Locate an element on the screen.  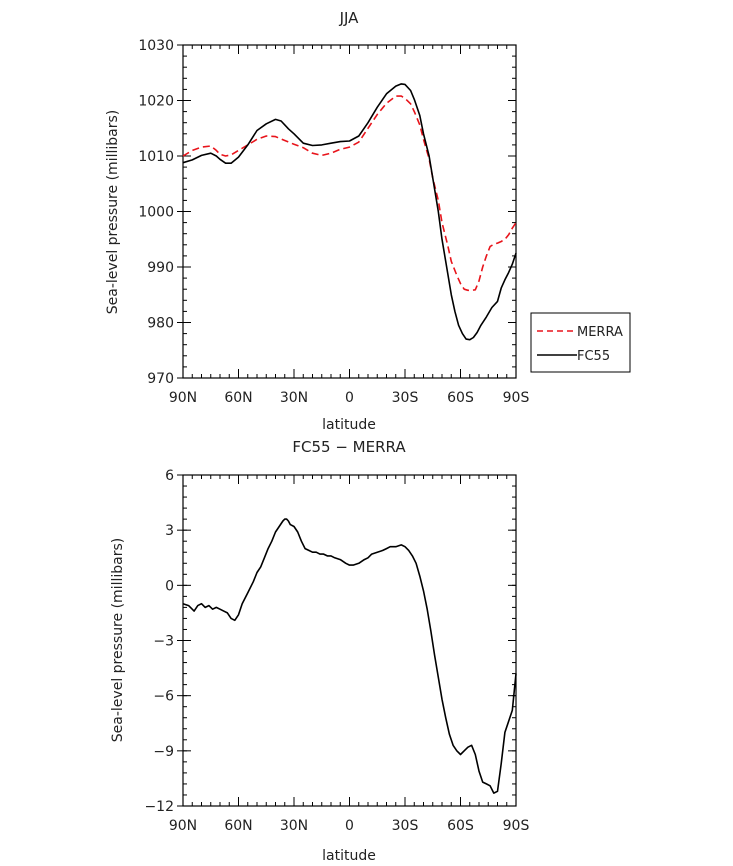
bottom-chart-x-axis-label: latitude is located at coordinates (349, 856).